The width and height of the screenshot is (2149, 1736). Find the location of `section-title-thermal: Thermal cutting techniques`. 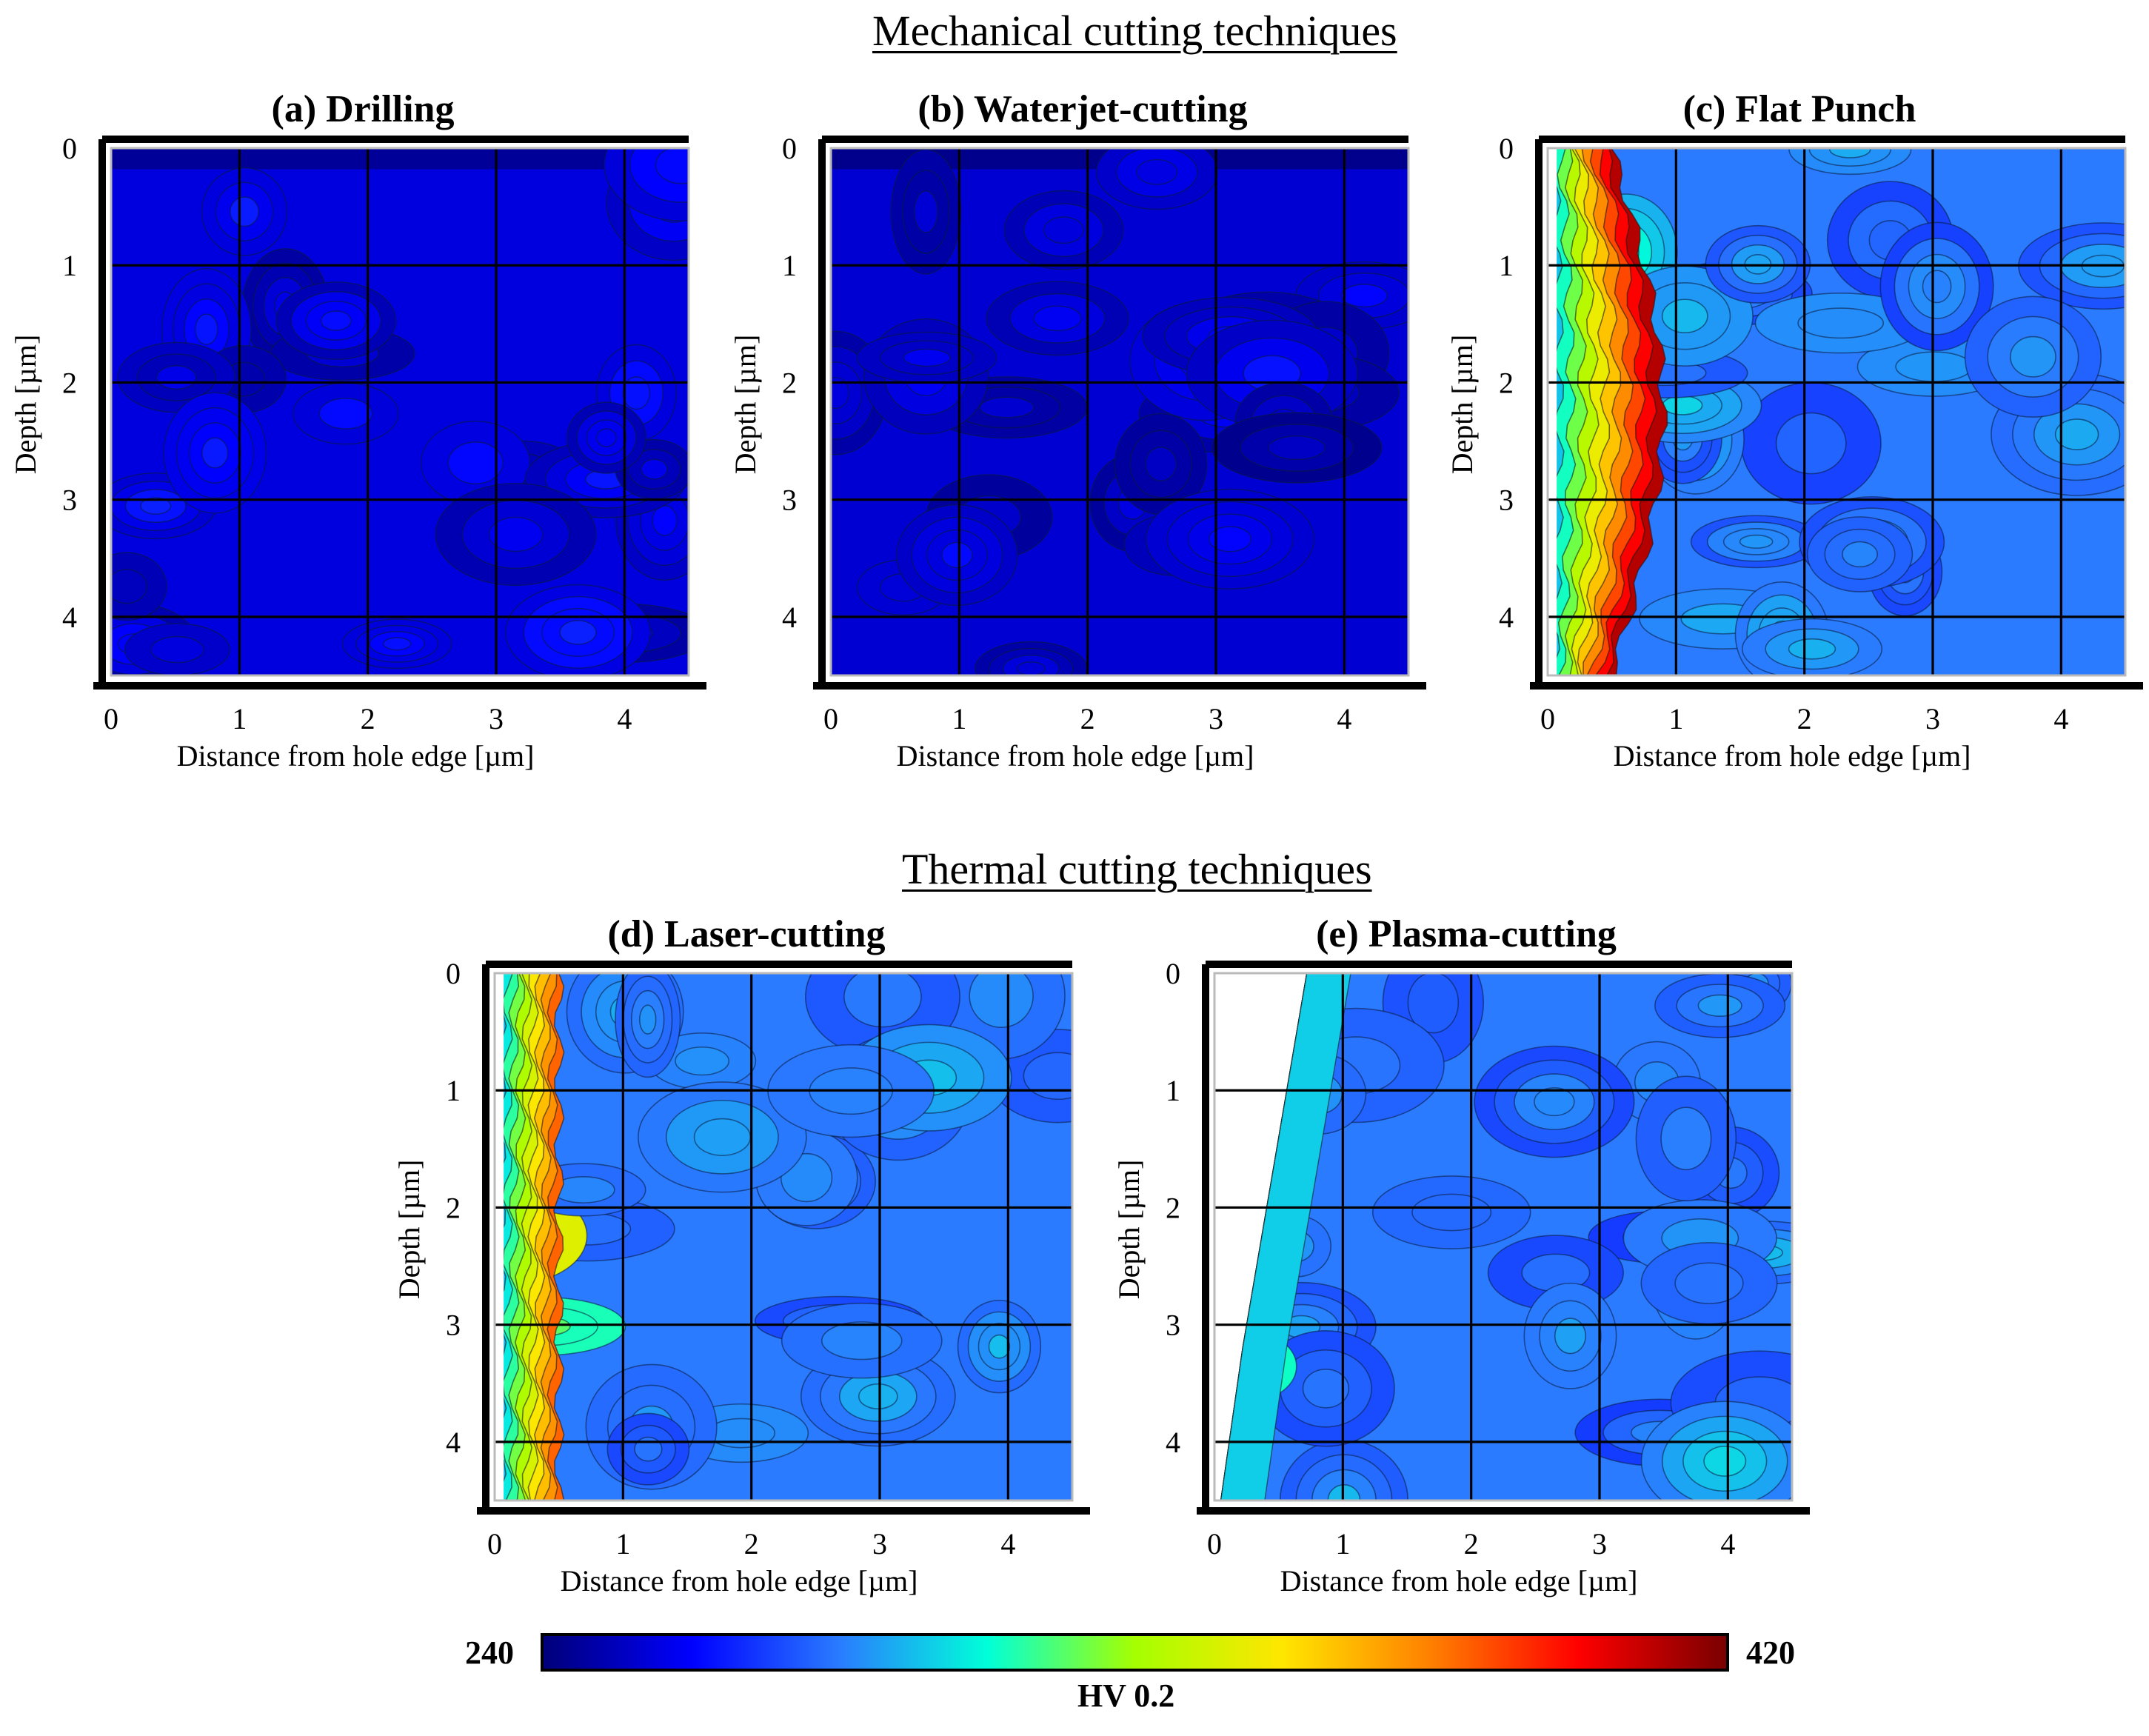

section-title-thermal: Thermal cutting techniques is located at coordinates (1137, 869).